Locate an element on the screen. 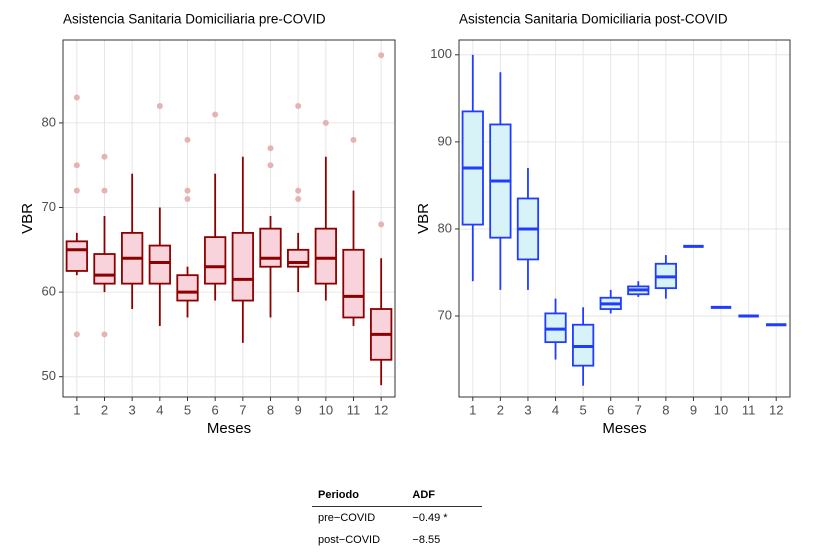 The width and height of the screenshot is (813, 556). y-tick-label: 90 is located at coordinates (445, 140).